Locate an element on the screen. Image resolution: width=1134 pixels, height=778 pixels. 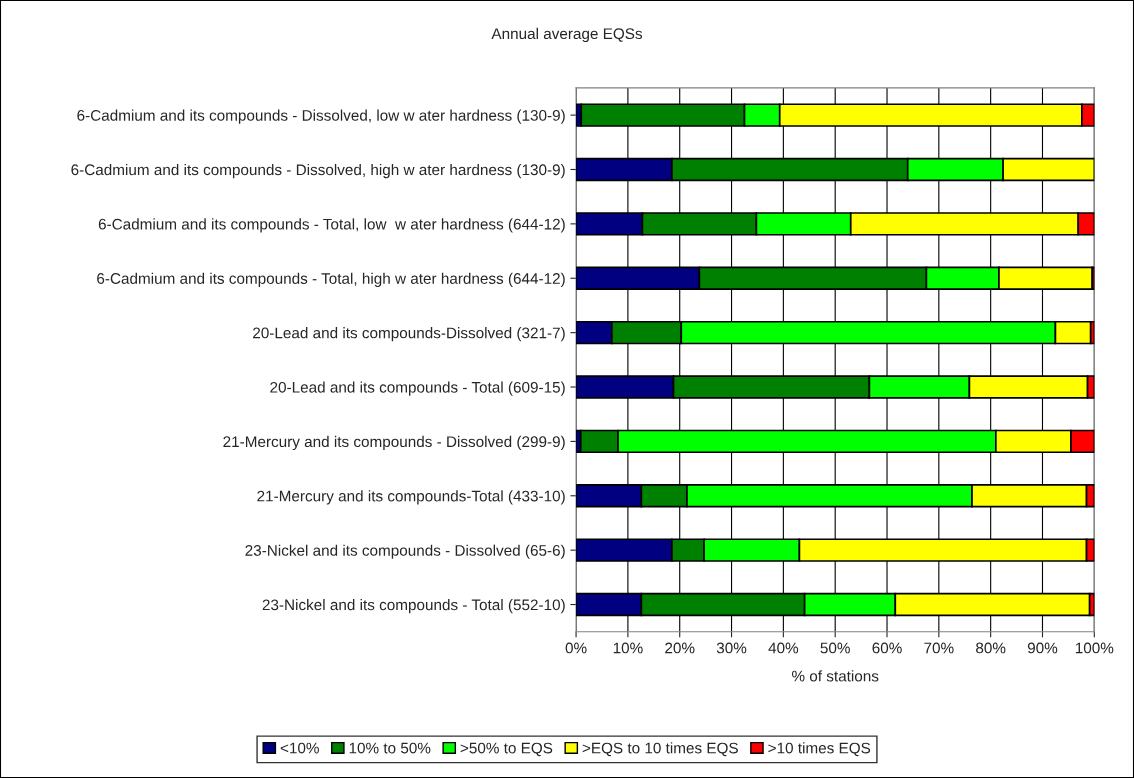
chart-title: Annual average EQSs is located at coordinates (567, 35).